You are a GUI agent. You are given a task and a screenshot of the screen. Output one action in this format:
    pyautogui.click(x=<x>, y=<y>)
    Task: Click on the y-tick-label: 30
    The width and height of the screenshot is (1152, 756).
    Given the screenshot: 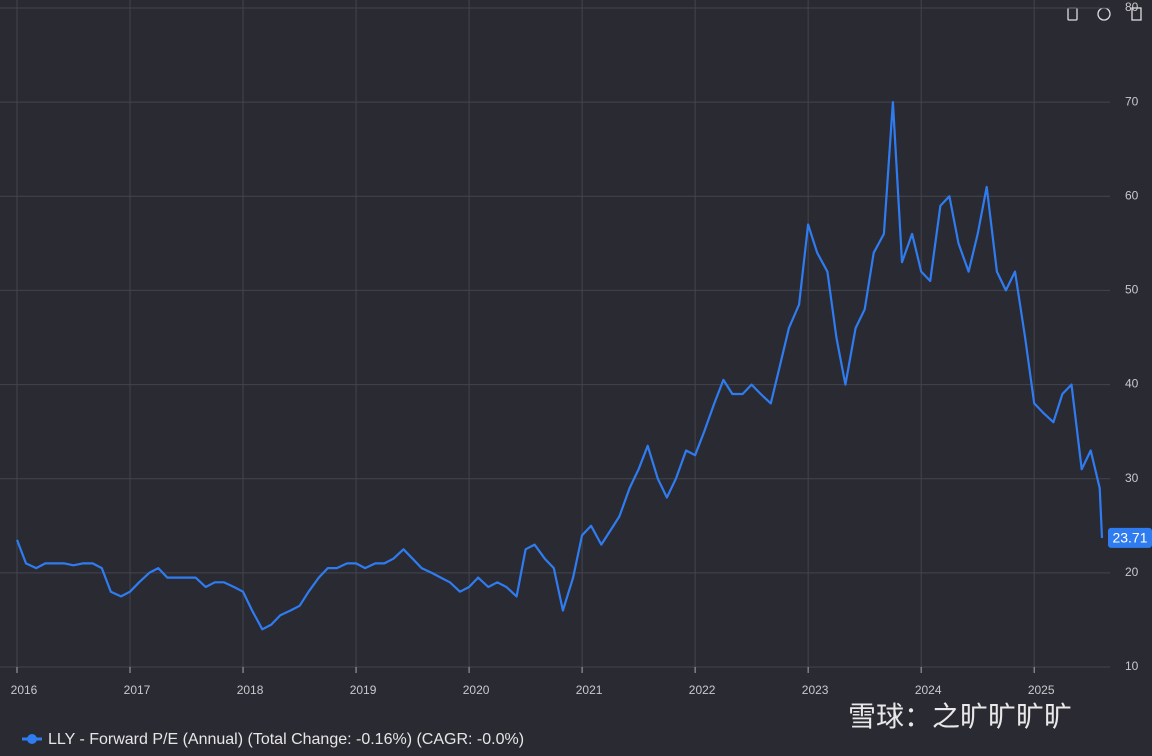 What is the action you would take?
    pyautogui.click(x=1132, y=478)
    